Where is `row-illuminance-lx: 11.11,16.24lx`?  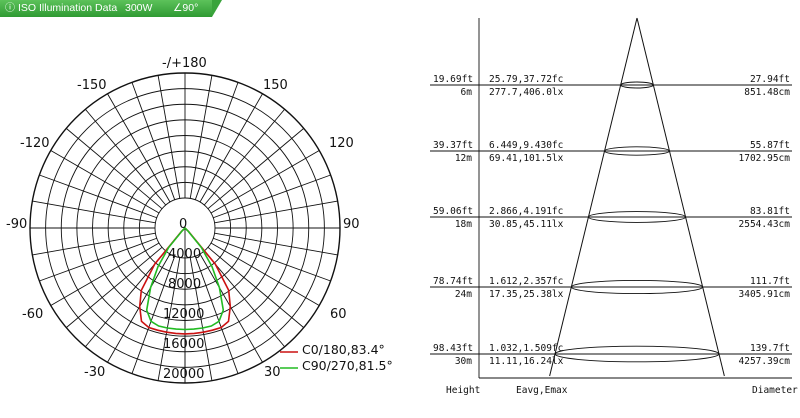 row-illuminance-lx: 11.11,16.24lx is located at coordinates (526, 361).